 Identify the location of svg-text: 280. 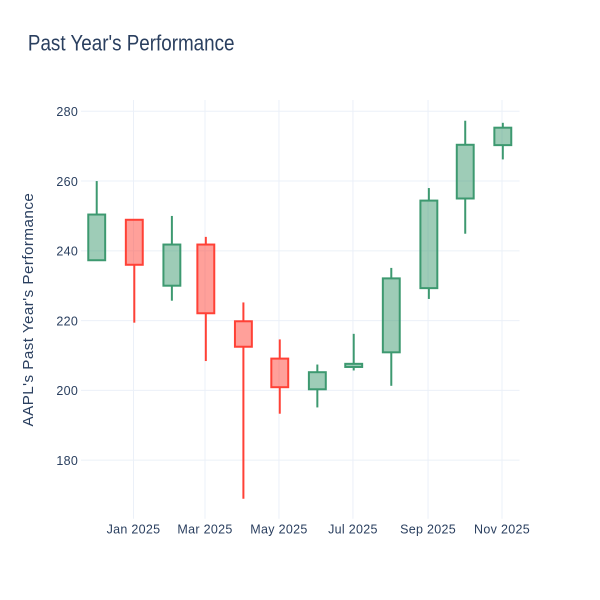
(67, 112).